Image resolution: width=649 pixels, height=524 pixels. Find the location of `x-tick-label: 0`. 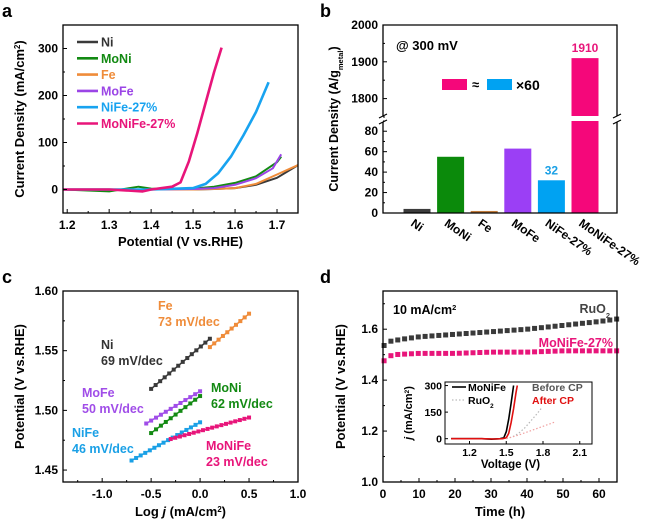

x-tick-label: 0 is located at coordinates (383, 494).